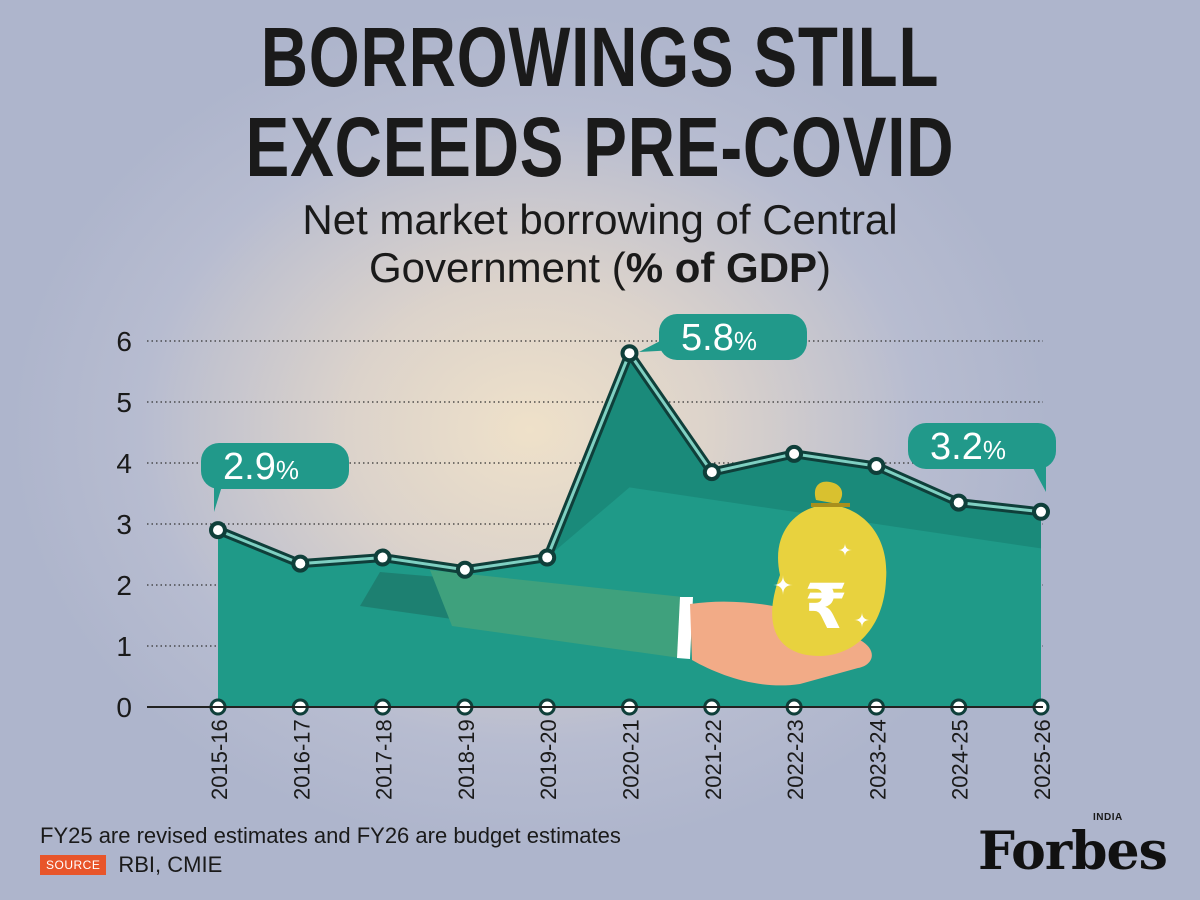  What do you see at coordinates (631, 759) in the screenshot?
I see `x-tick-label-2020-21: 2020-21` at bounding box center [631, 759].